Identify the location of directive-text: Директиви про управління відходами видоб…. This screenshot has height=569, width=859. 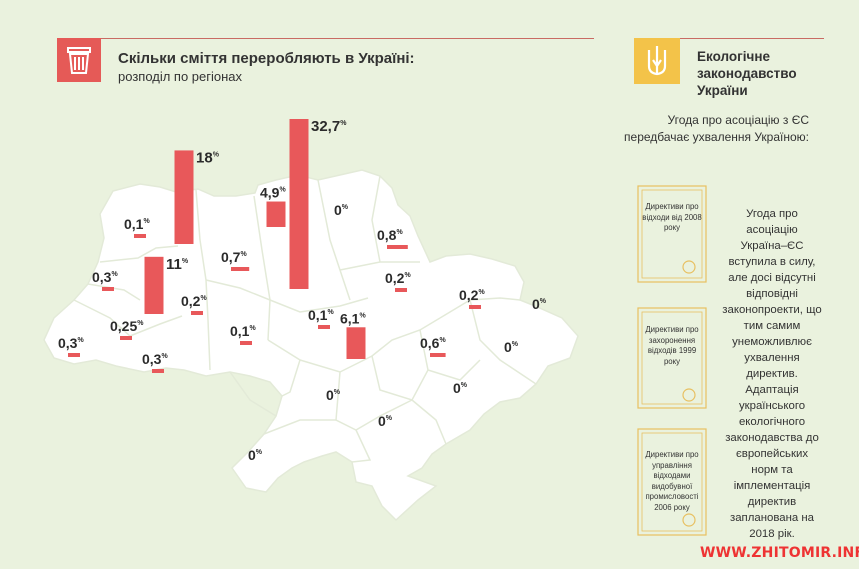
(672, 481).